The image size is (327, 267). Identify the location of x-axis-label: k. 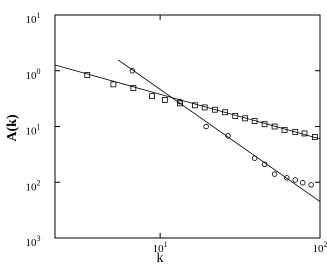
(160, 258).